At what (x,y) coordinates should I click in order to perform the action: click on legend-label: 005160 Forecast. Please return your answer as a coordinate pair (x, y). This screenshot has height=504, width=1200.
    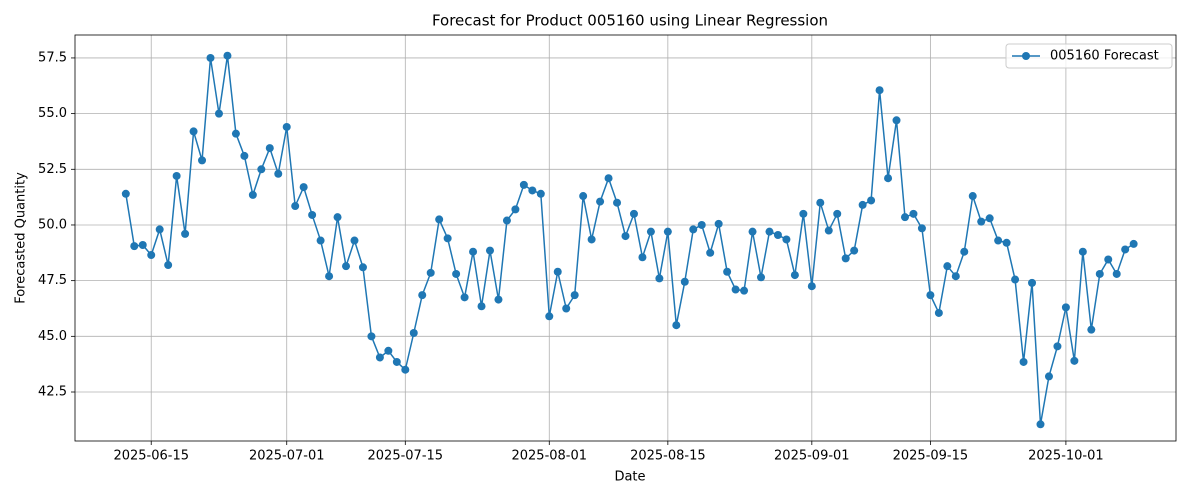
    Looking at the image, I should click on (1104, 56).